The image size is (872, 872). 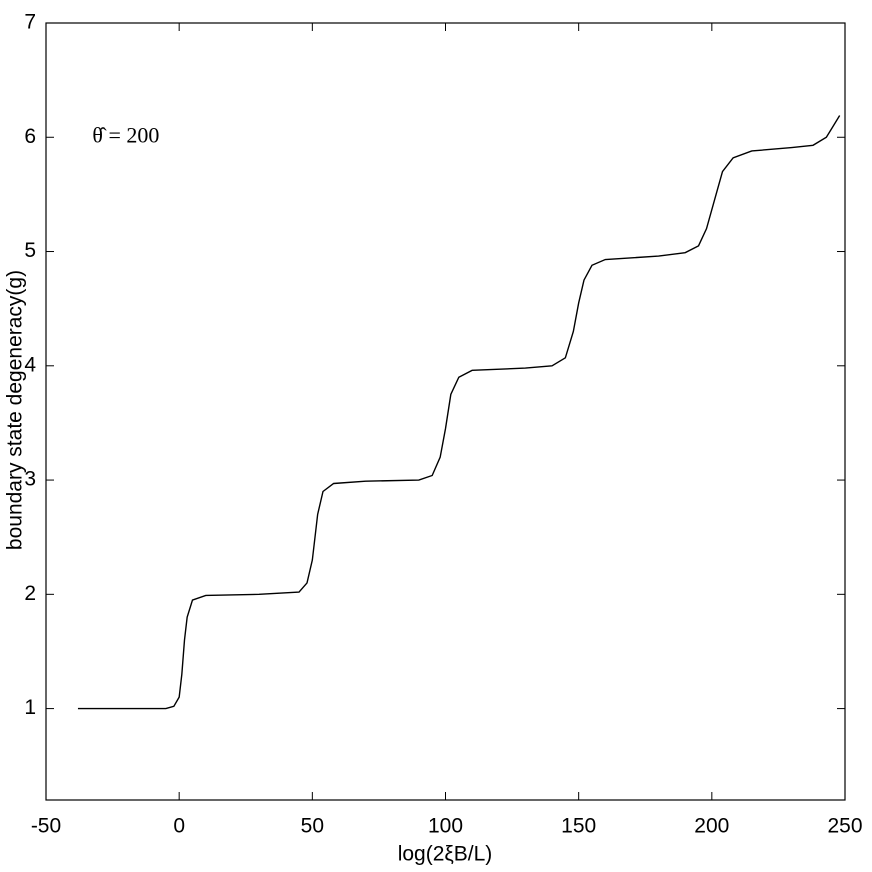 What do you see at coordinates (844, 826) in the screenshot?
I see `x-tick-label: 250` at bounding box center [844, 826].